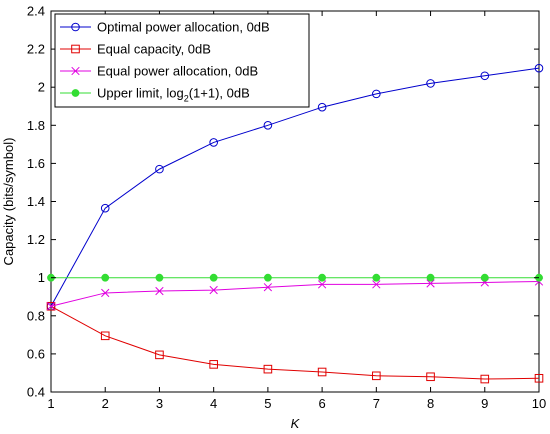  Describe the element at coordinates (296, 423) in the screenshot. I see `x-axis-label: K` at that location.